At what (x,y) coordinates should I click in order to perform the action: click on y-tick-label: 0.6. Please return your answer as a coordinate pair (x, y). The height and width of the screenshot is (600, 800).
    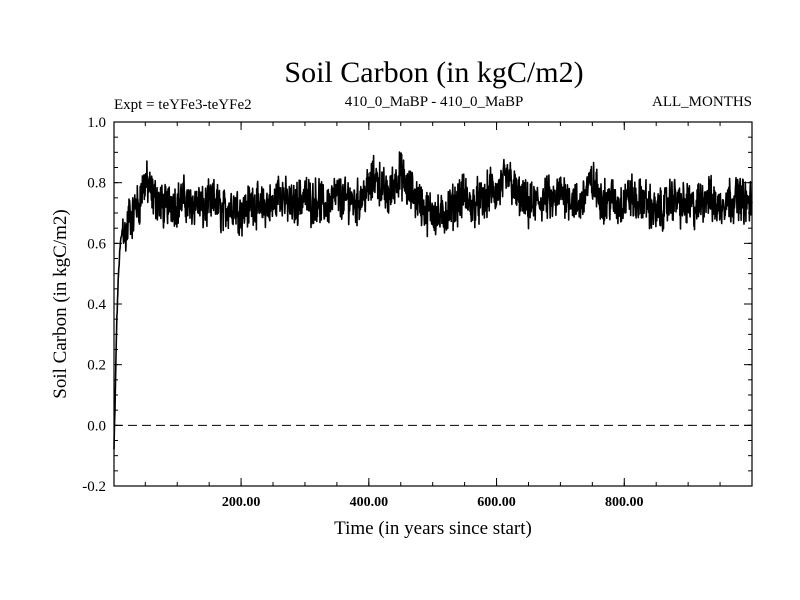
    Looking at the image, I should click on (96, 244).